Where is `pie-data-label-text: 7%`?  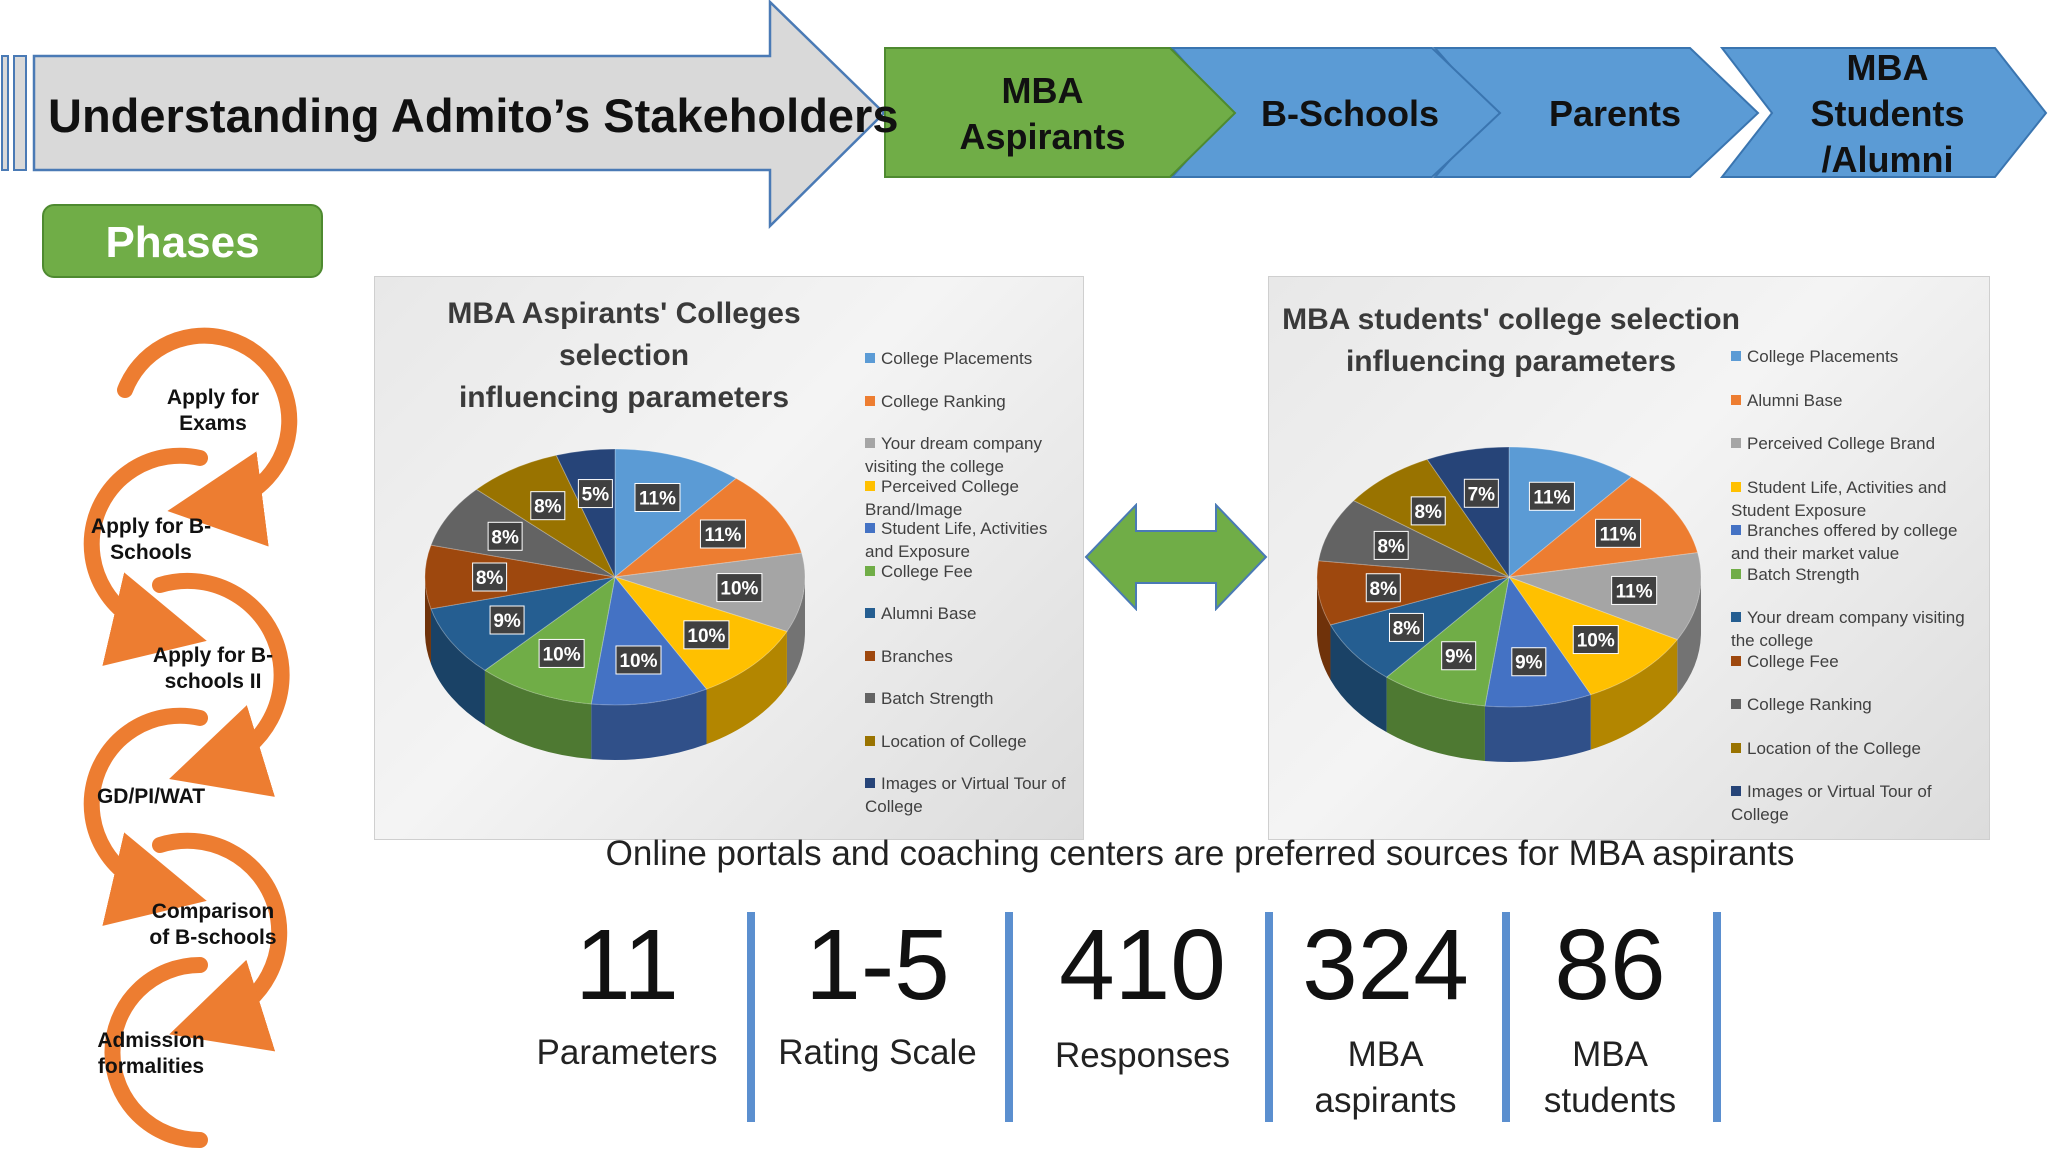
pie-data-label-text: 7% is located at coordinates (1482, 494).